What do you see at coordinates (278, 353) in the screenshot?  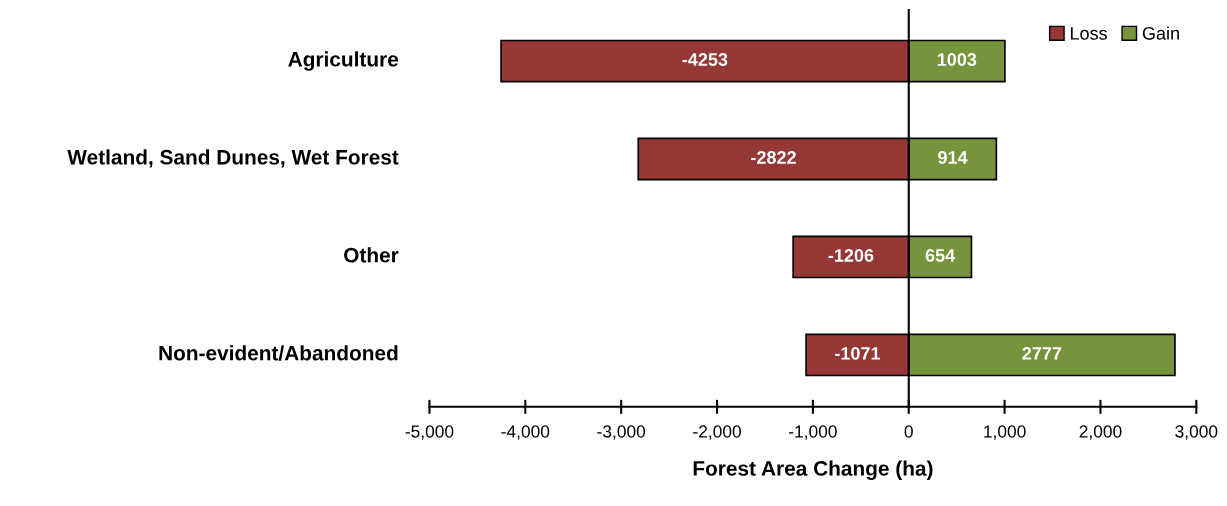 I see `y-tick-label: Non-evident/Abandoned` at bounding box center [278, 353].